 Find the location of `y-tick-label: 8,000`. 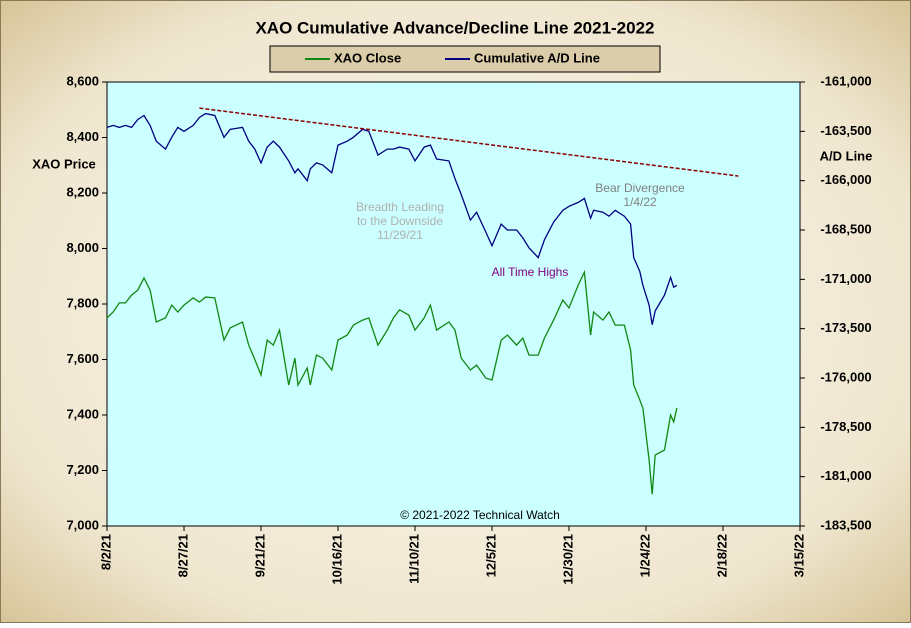

y-tick-label: 8,000 is located at coordinates (82, 247).